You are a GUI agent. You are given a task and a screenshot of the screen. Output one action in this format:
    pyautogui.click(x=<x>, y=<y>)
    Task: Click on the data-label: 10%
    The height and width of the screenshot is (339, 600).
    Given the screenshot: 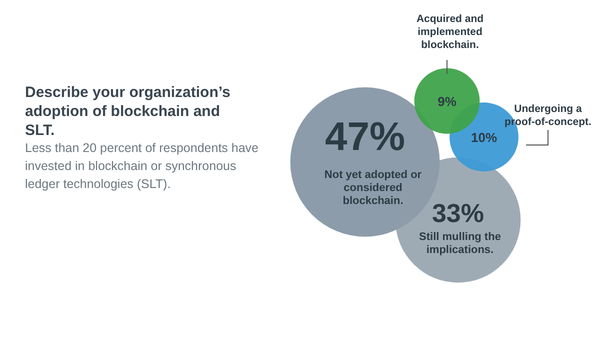 What is the action you would take?
    pyautogui.click(x=484, y=137)
    